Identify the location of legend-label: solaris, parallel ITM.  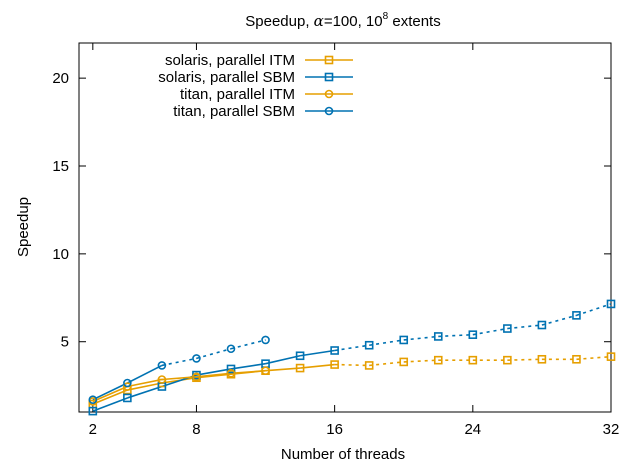
(230, 60).